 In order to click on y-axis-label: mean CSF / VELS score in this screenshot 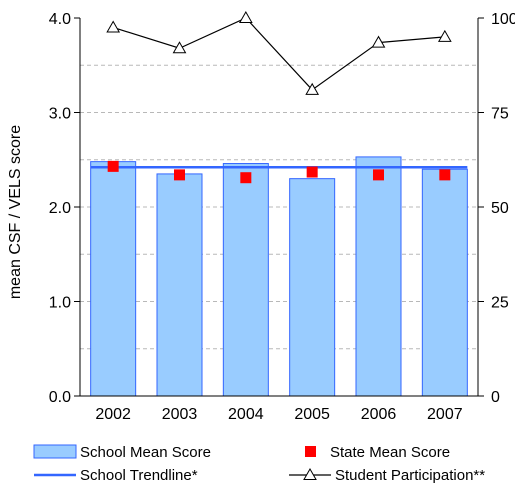, I will do `click(15, 212)`.